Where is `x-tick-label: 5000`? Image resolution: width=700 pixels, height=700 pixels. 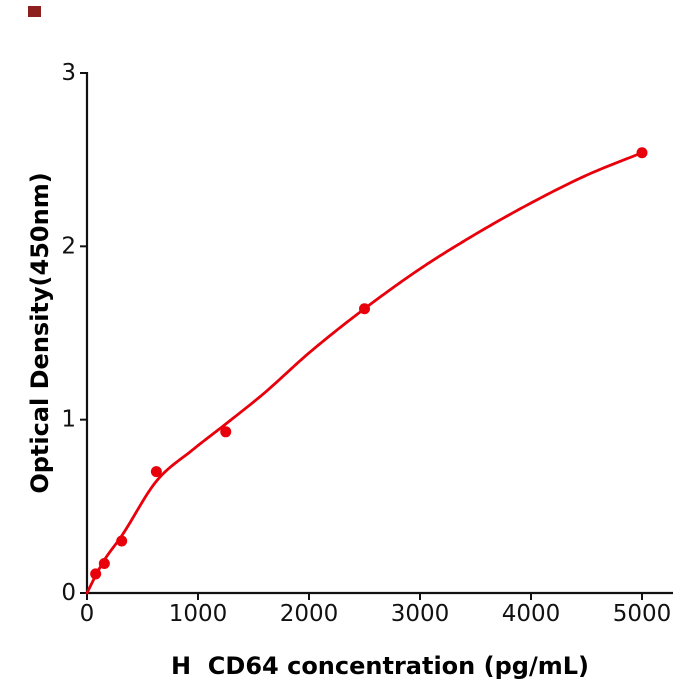 x-tick-label: 5000 is located at coordinates (642, 614).